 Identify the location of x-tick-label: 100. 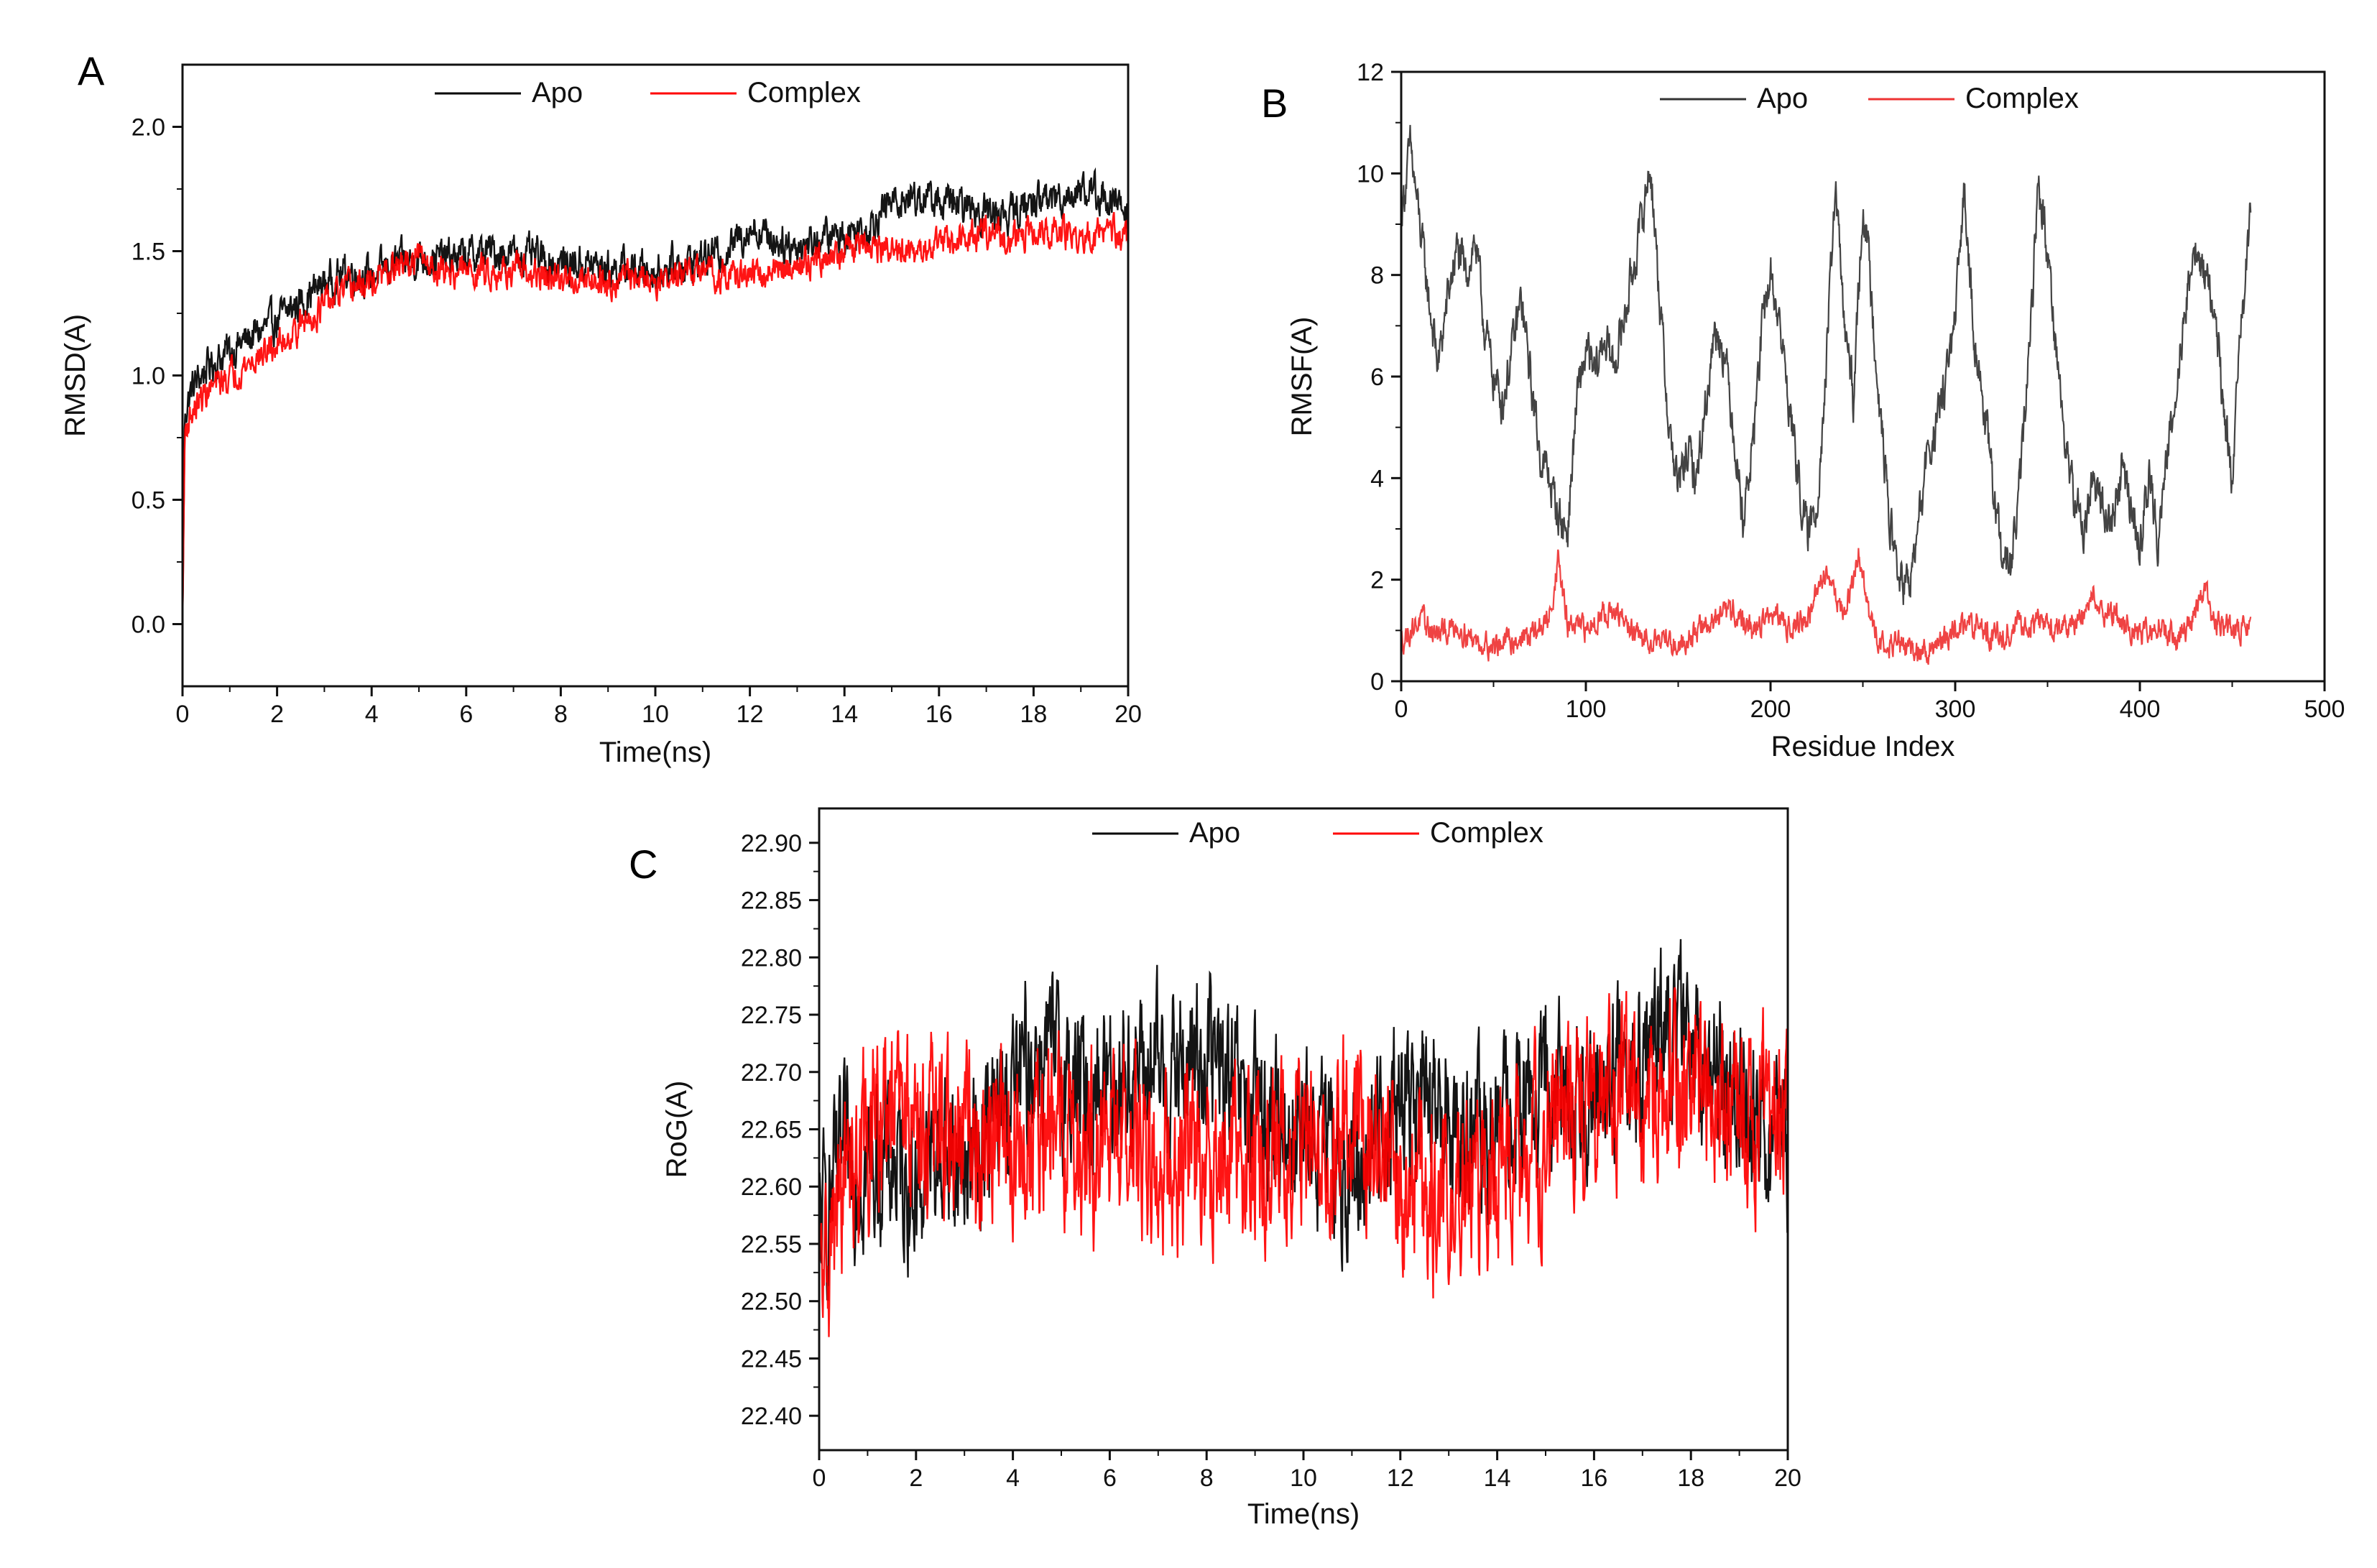
(1586, 709).